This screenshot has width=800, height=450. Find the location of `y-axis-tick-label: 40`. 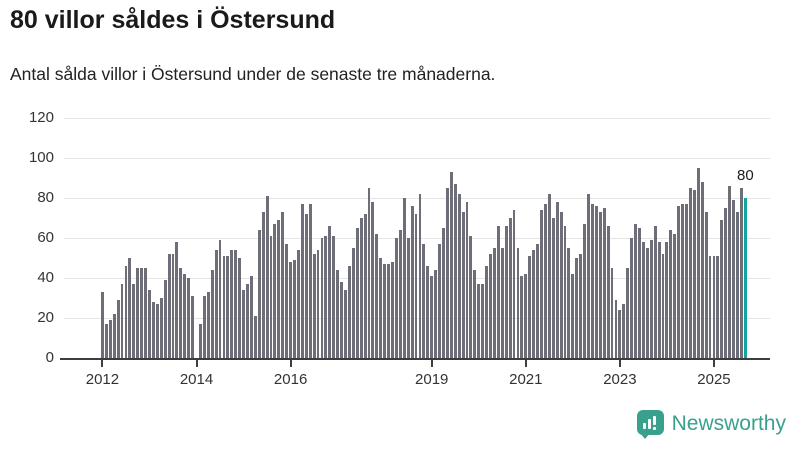

y-axis-tick-label: 40 is located at coordinates (45, 277).